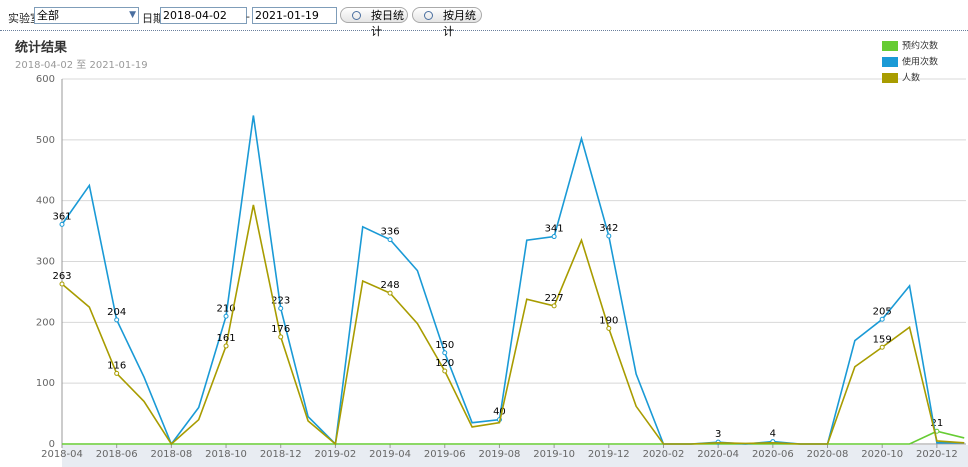  What do you see at coordinates (390, 285) in the screenshot?
I see `data-label: 248` at bounding box center [390, 285].